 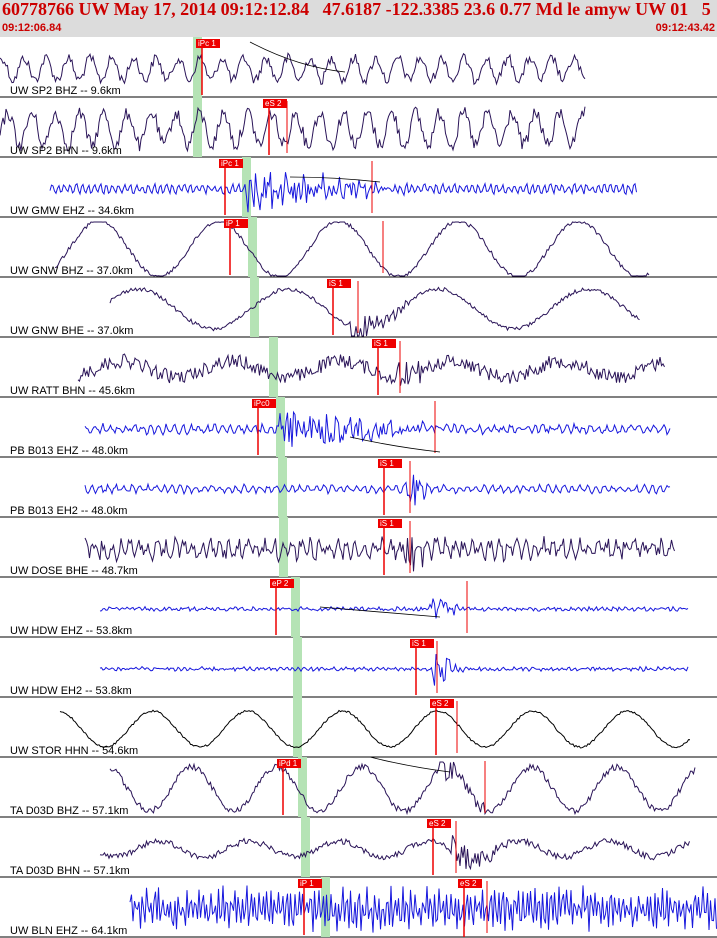 I want to click on channel-label: PB B013 EHZ -- 48.0km, so click(x=69, y=451).